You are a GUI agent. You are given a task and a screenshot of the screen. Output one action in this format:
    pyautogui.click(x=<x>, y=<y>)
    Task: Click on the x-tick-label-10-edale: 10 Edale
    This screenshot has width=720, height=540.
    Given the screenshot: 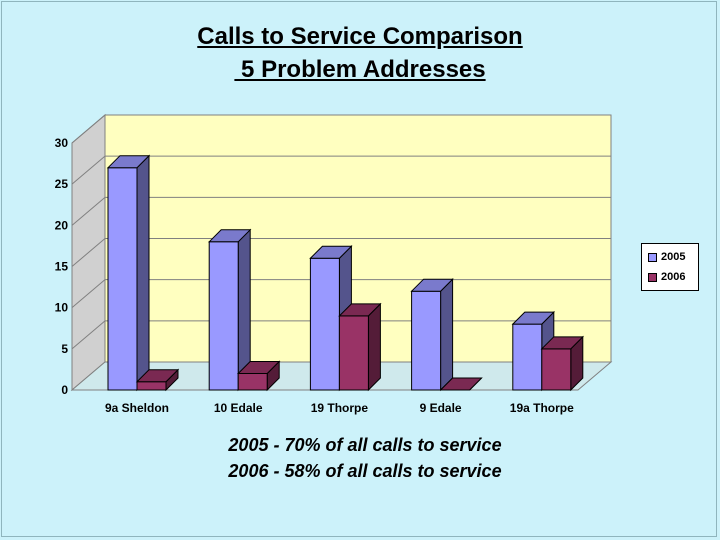 What is the action you would take?
    pyautogui.click(x=238, y=408)
    